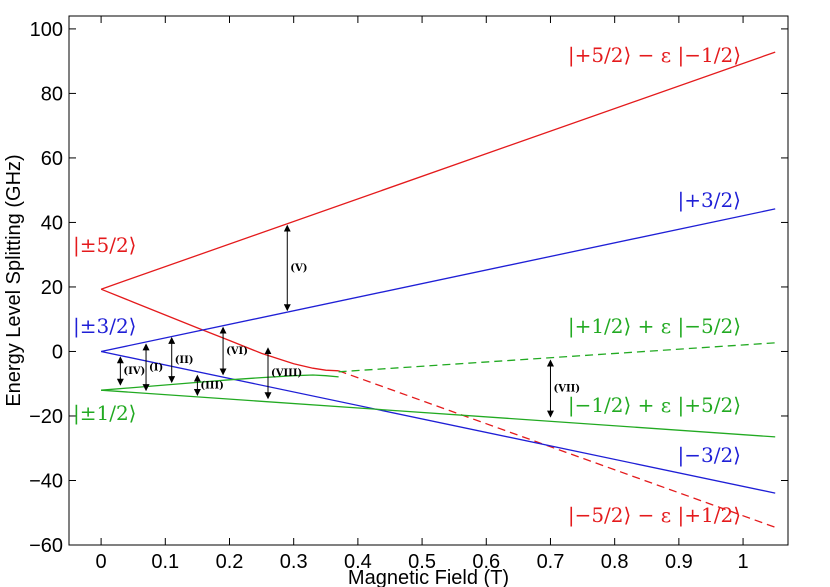  Describe the element at coordinates (294, 562) in the screenshot. I see `x-tick-label: 0.3` at that location.